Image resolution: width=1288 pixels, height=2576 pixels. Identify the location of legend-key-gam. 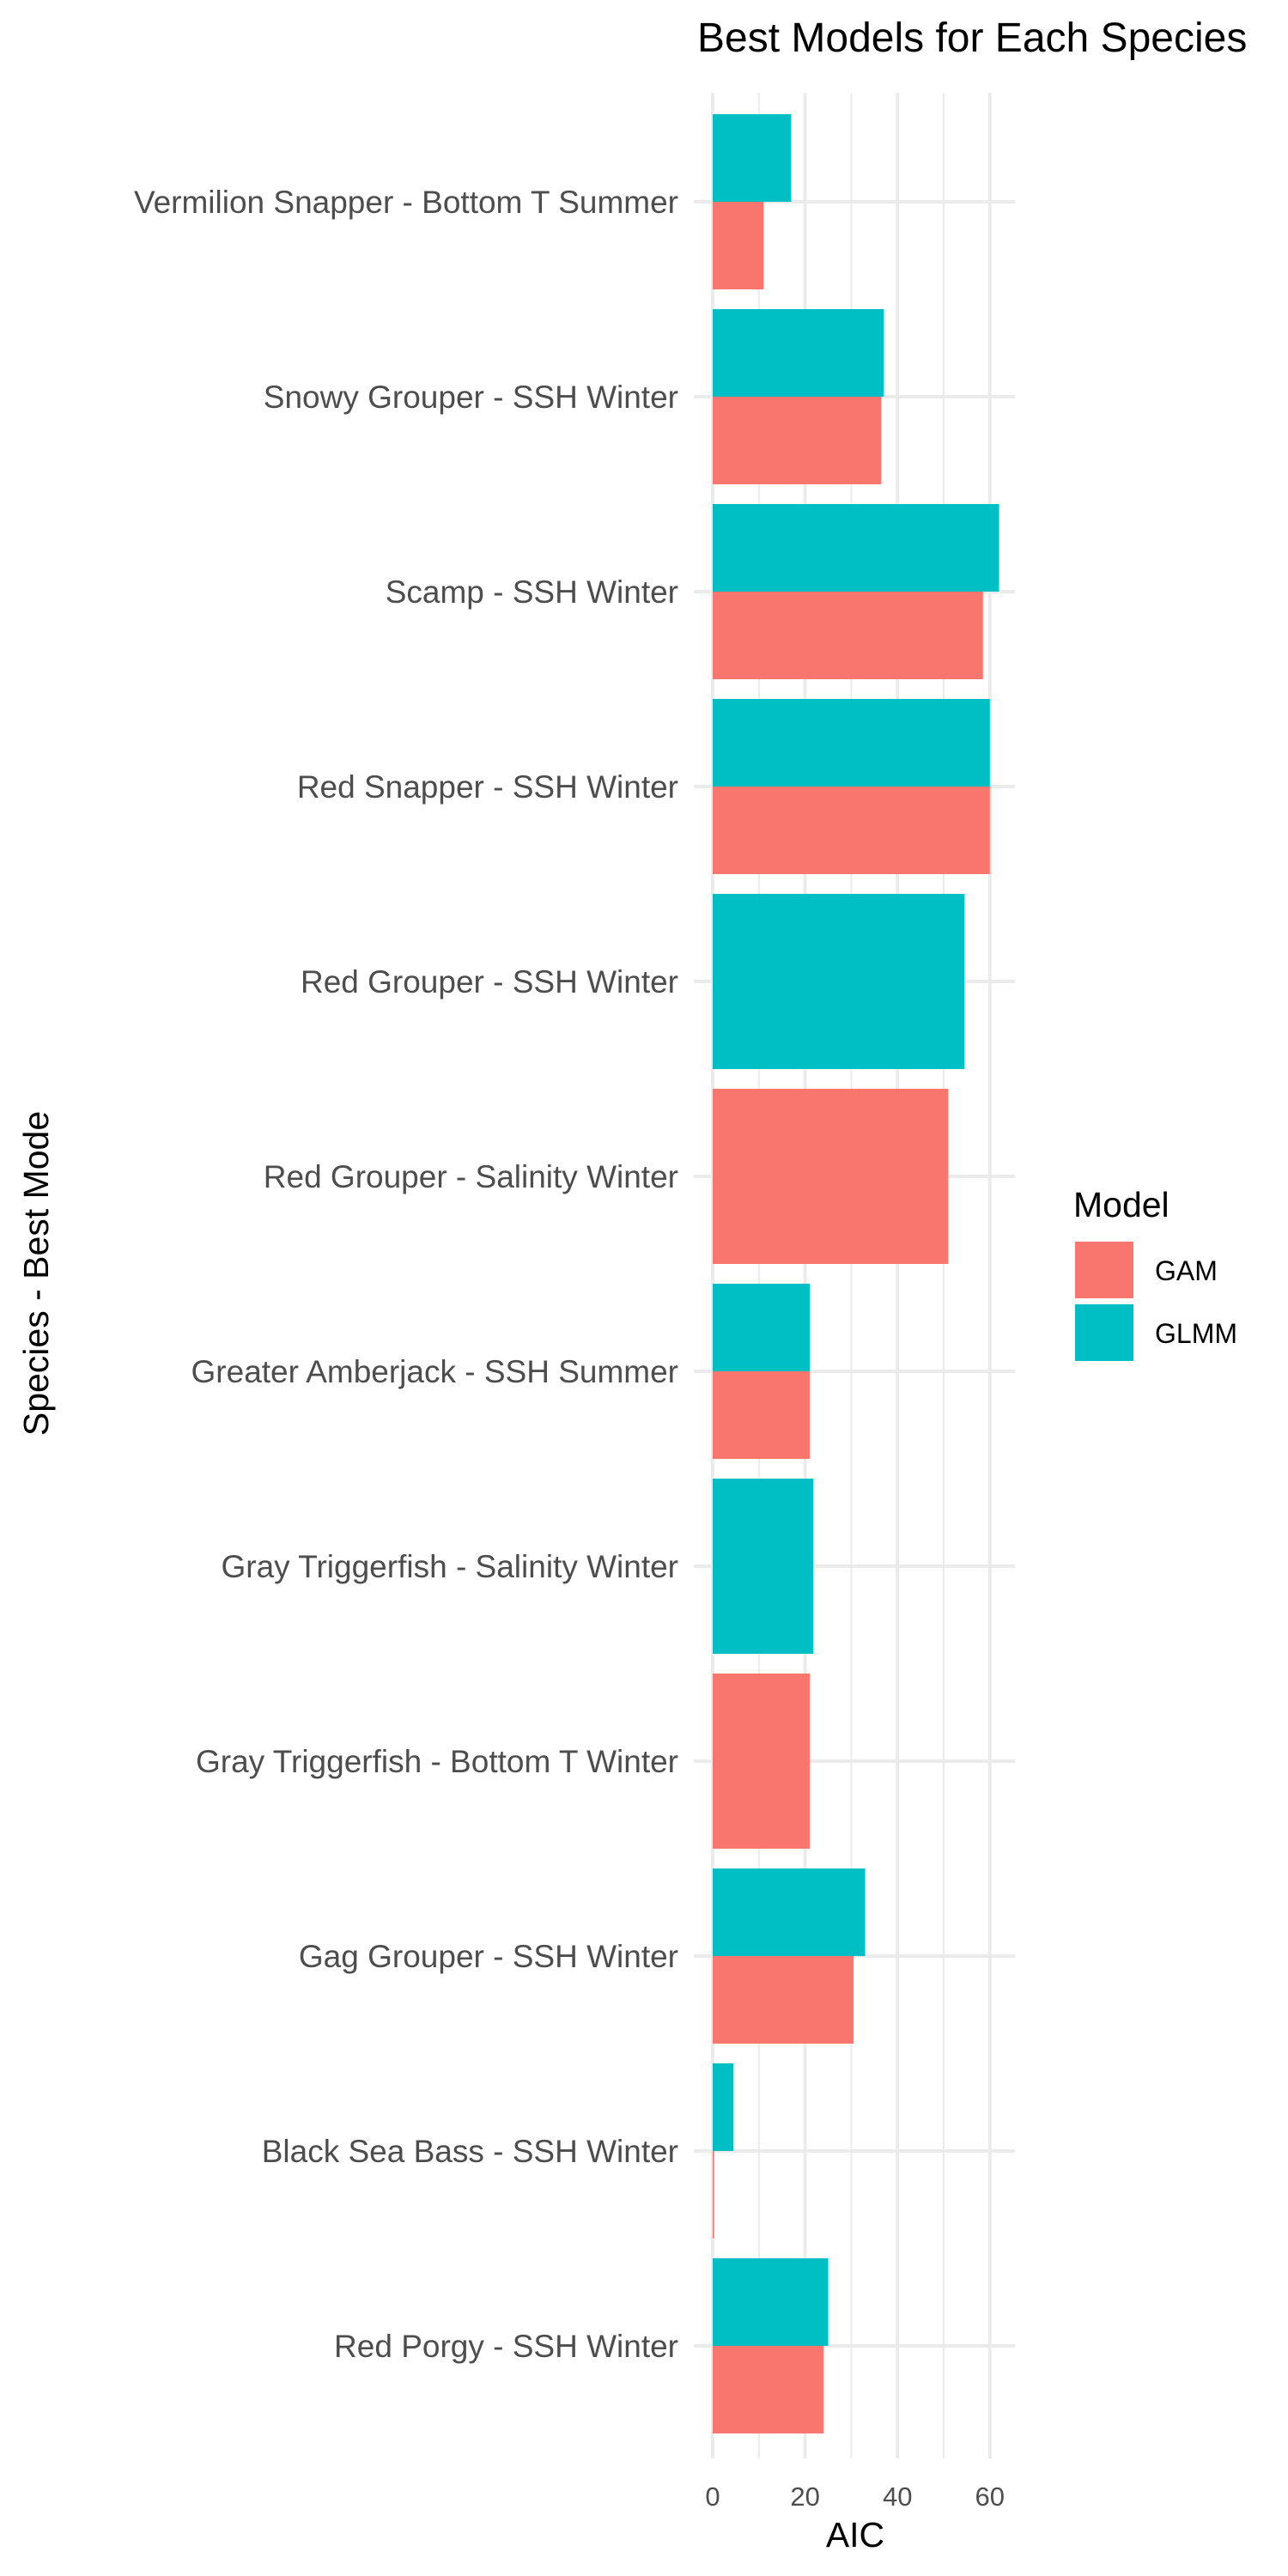
(1104, 1270).